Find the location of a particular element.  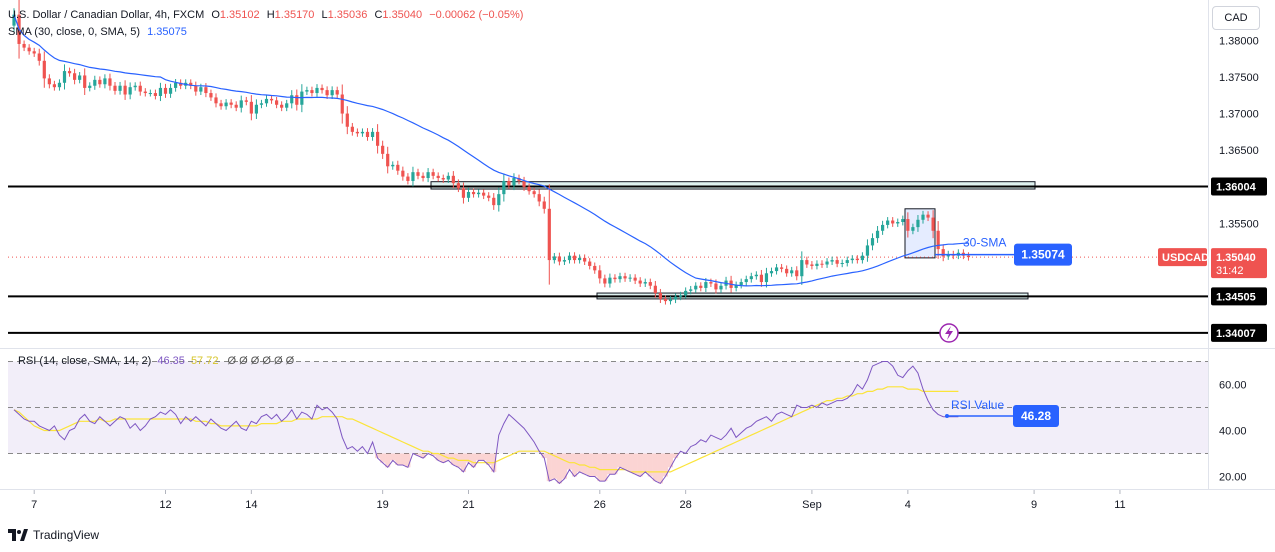

sma-value-box is located at coordinates (1043, 254).